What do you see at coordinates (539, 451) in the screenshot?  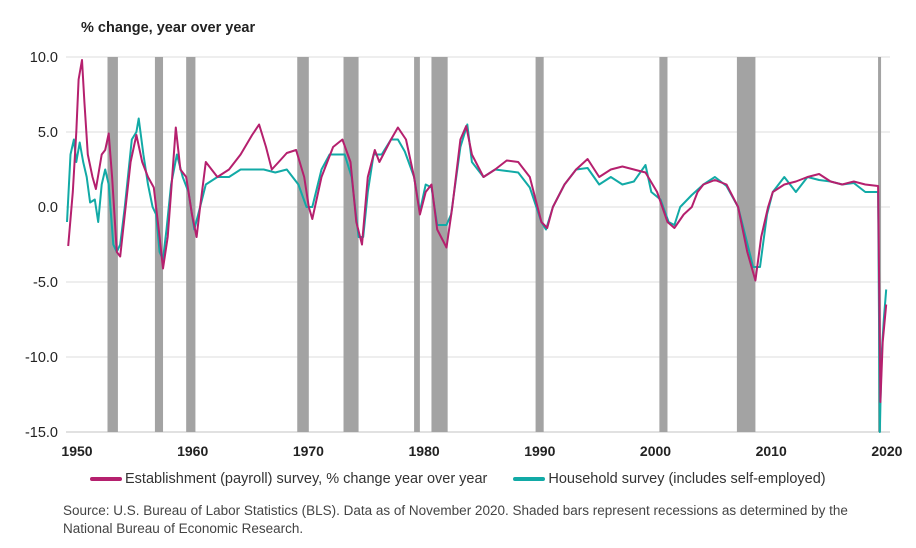 I see `x-tick-label: 1990` at bounding box center [539, 451].